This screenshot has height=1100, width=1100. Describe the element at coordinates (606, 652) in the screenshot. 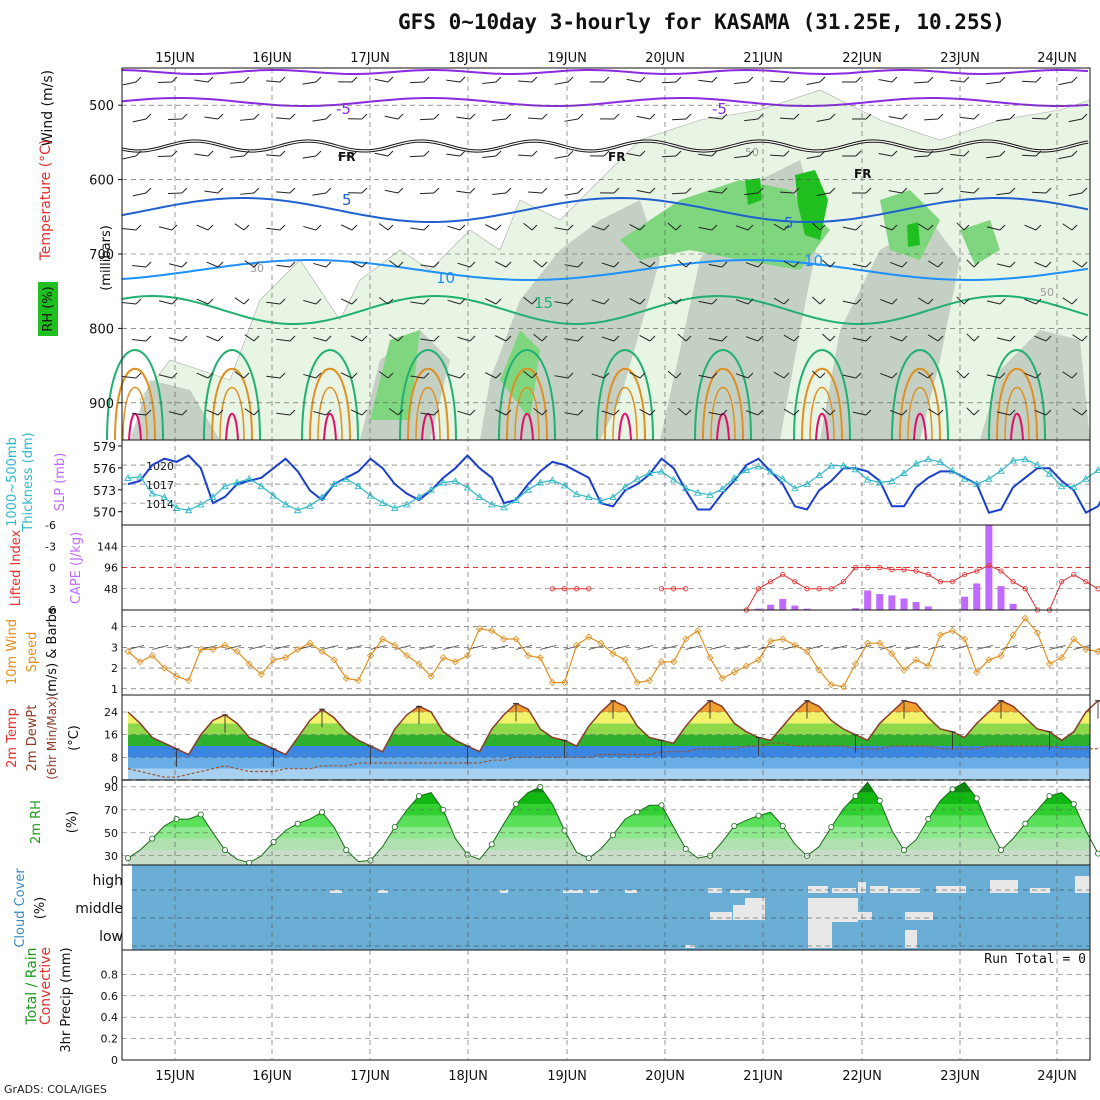

I see `panel-frame` at that location.